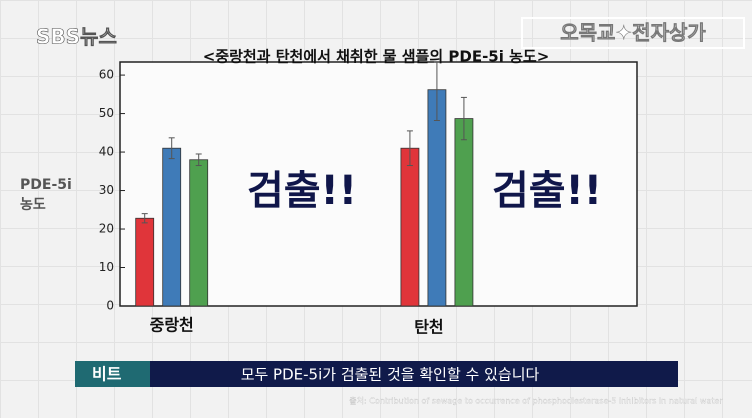 The width and height of the screenshot is (752, 418). What do you see at coordinates (172, 325) in the screenshot?
I see `x-tick-label: 중랑천` at bounding box center [172, 325].